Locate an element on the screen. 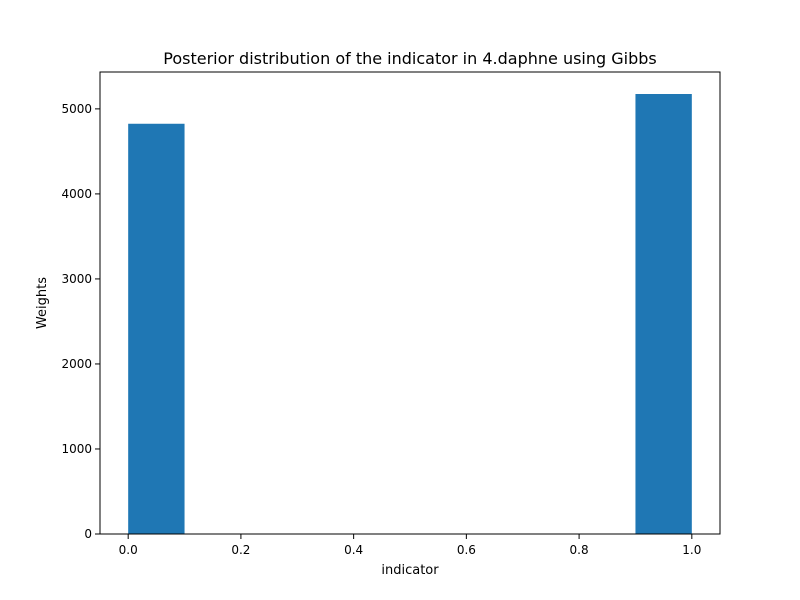 The height and width of the screenshot is (600, 800). x-tick-label: 0.8 is located at coordinates (579, 550).